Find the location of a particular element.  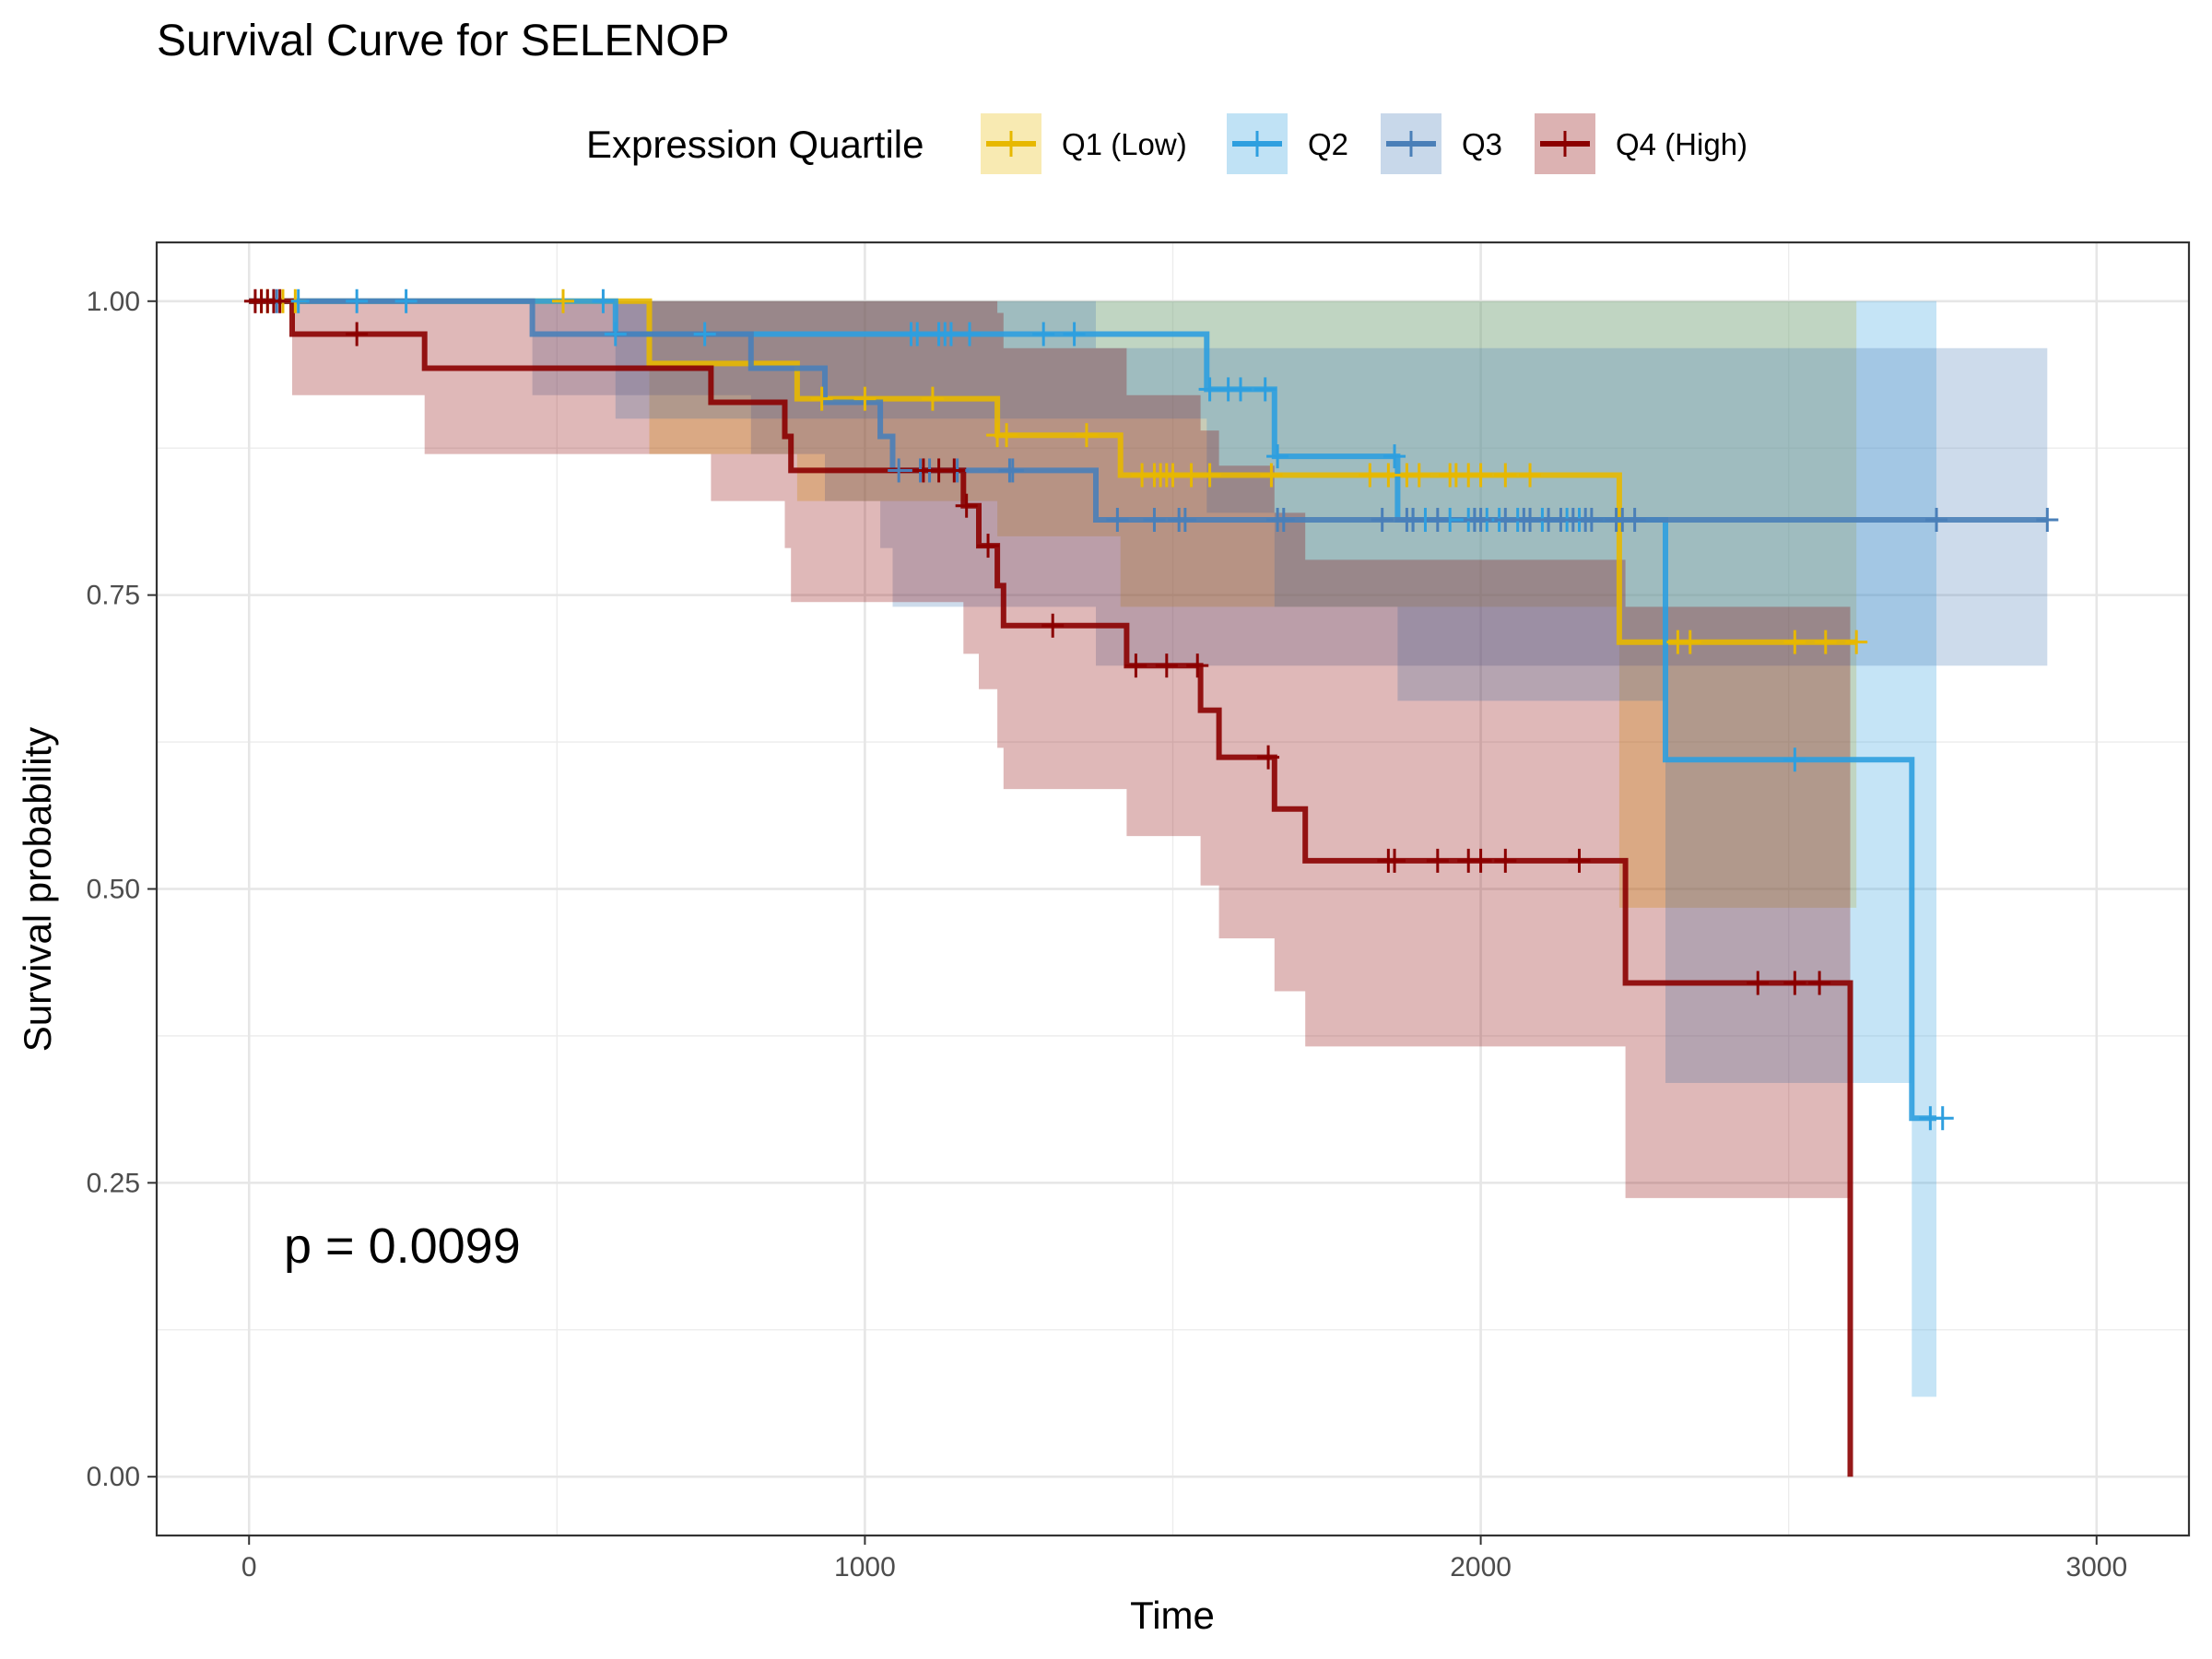

y-tick-label: 1.00 is located at coordinates (113, 302).